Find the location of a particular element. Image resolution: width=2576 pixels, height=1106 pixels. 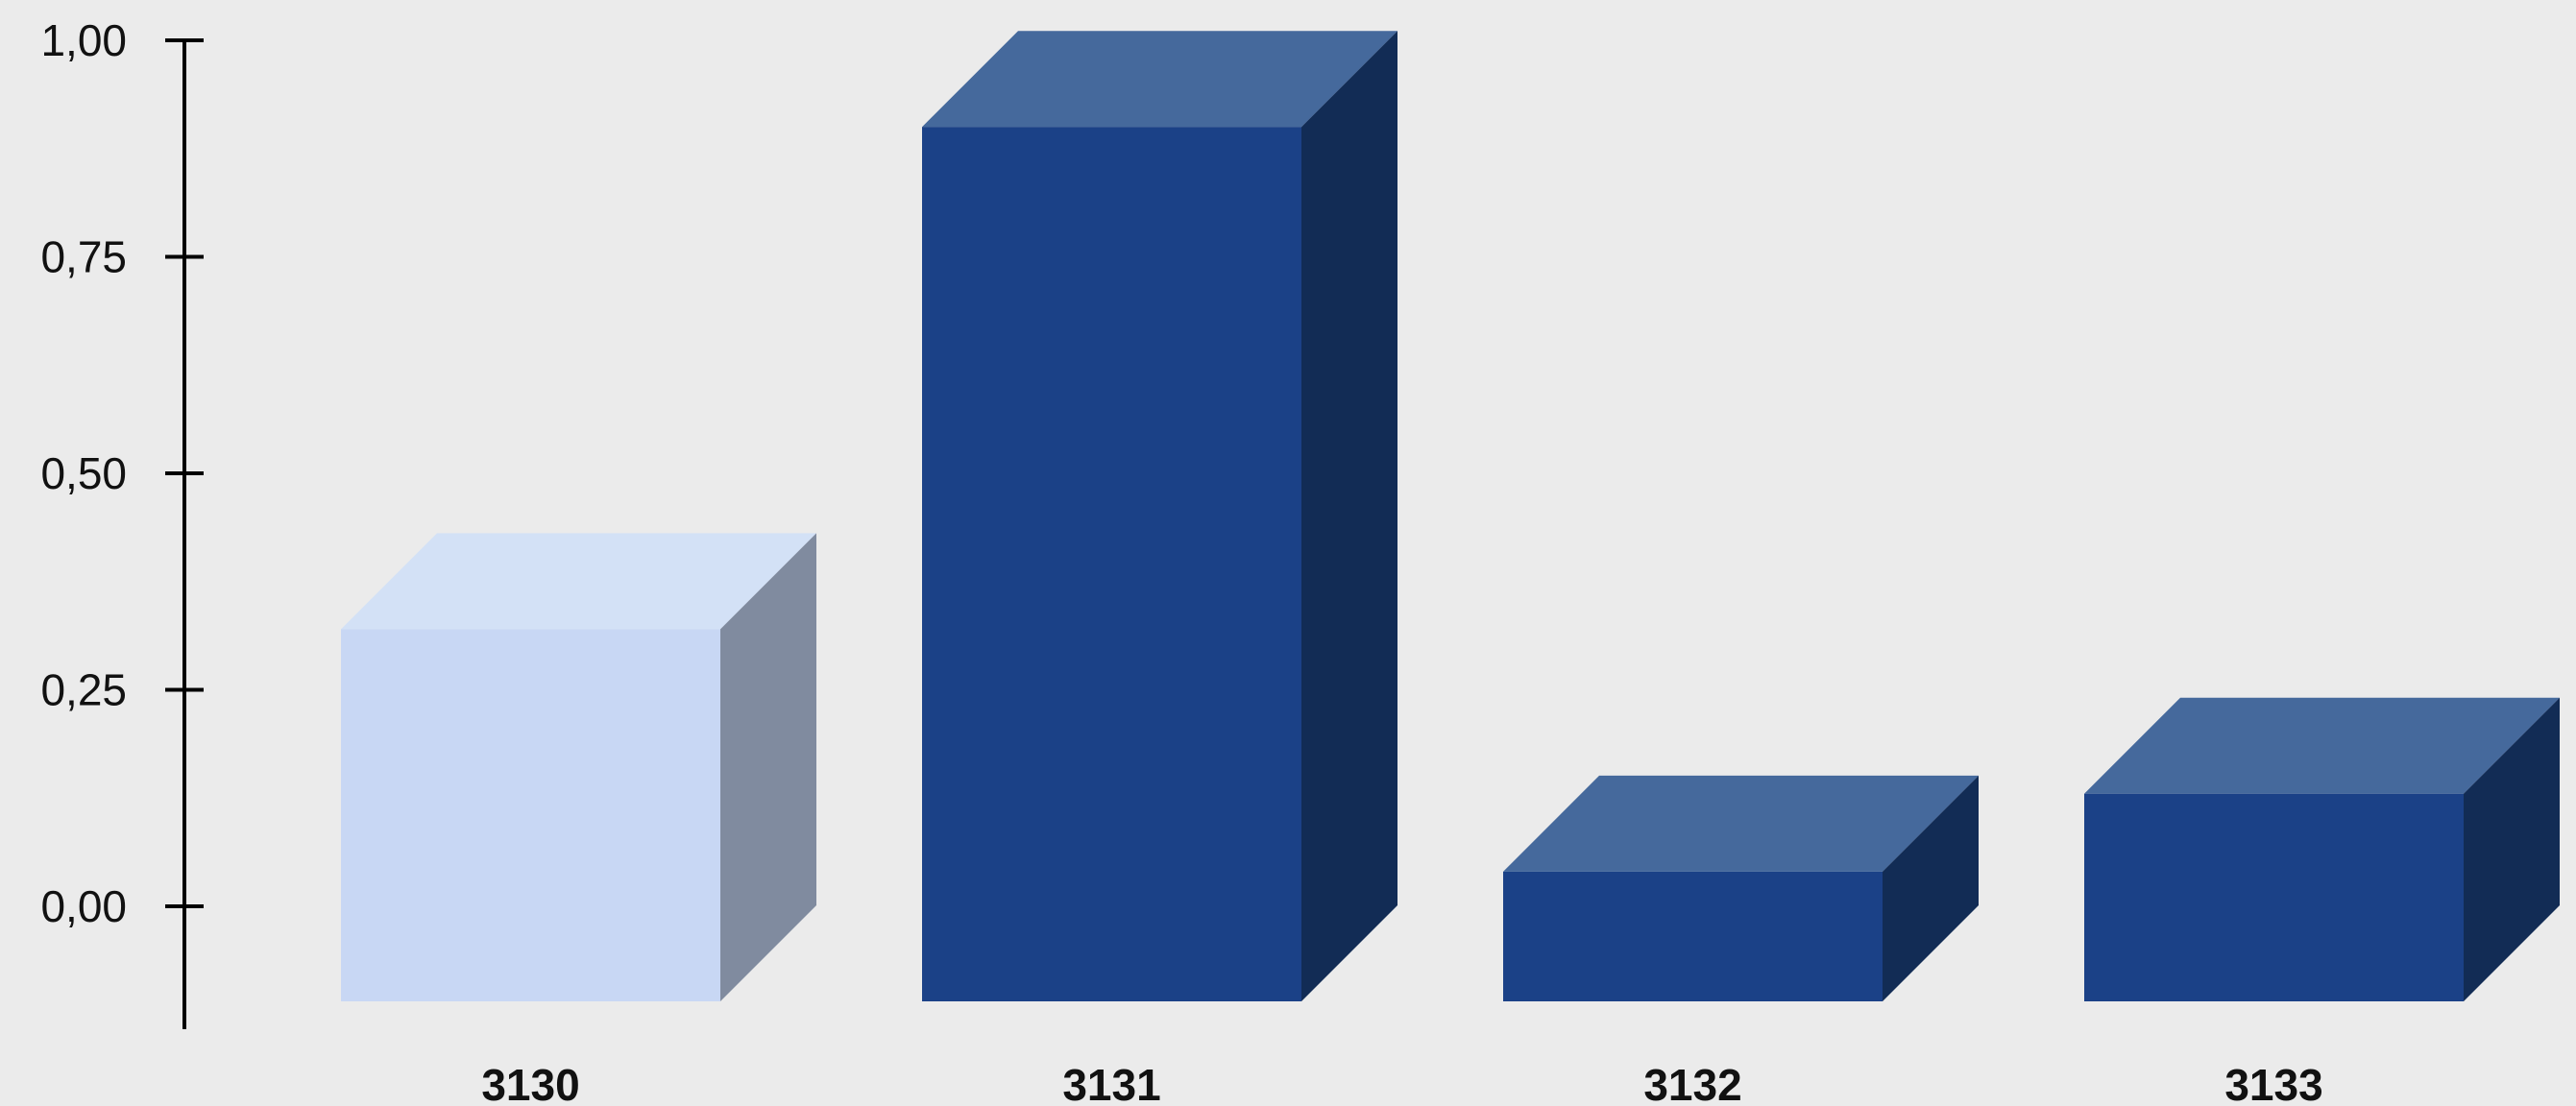

x-tick-label: 3133 is located at coordinates (2273, 1083).